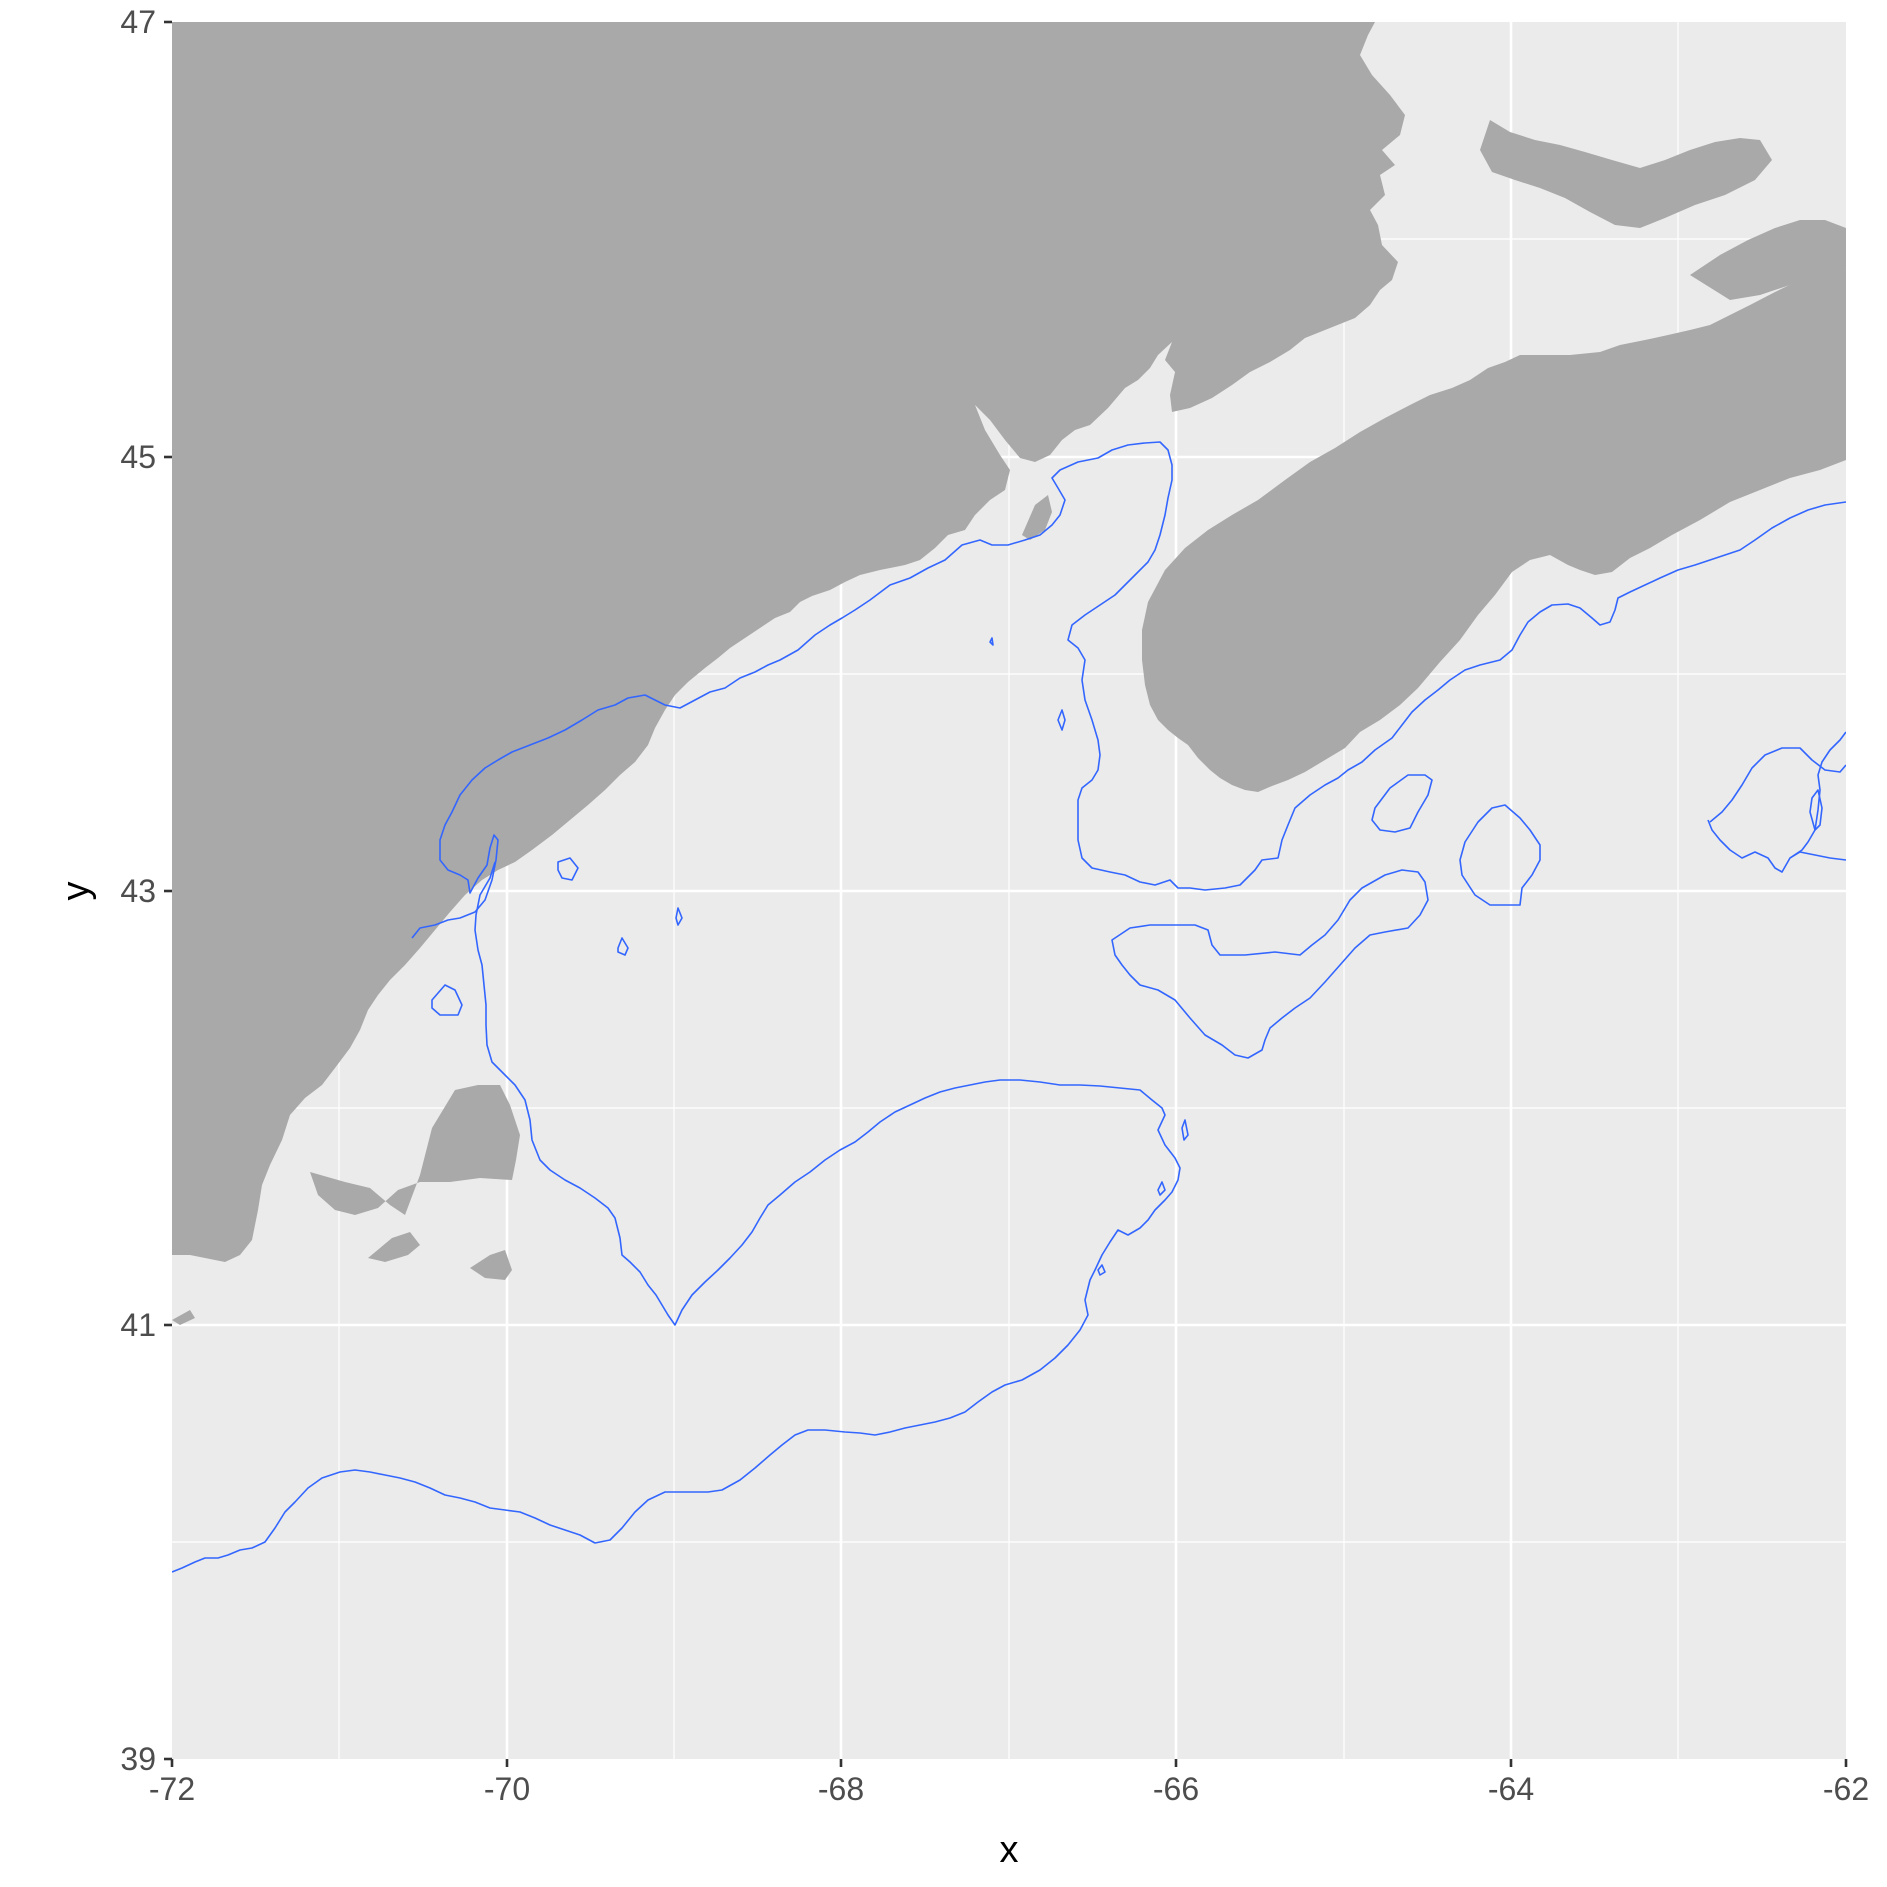 The image size is (1887, 1887). What do you see at coordinates (1009, 1850) in the screenshot?
I see `x-axis-title: x` at bounding box center [1009, 1850].